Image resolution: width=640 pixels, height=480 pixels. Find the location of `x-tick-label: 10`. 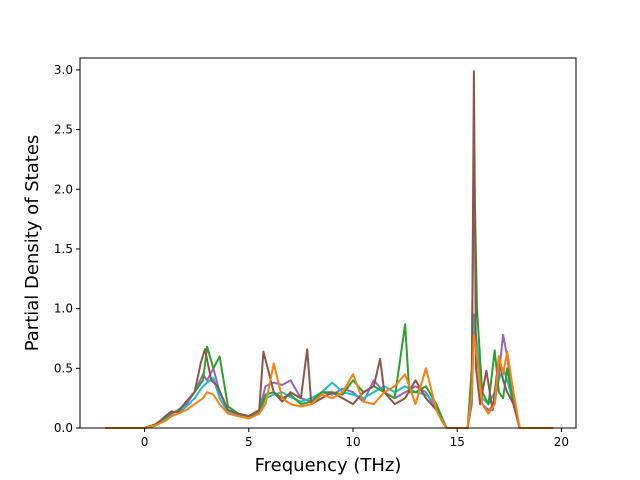

x-tick-label: 10 is located at coordinates (352, 442).